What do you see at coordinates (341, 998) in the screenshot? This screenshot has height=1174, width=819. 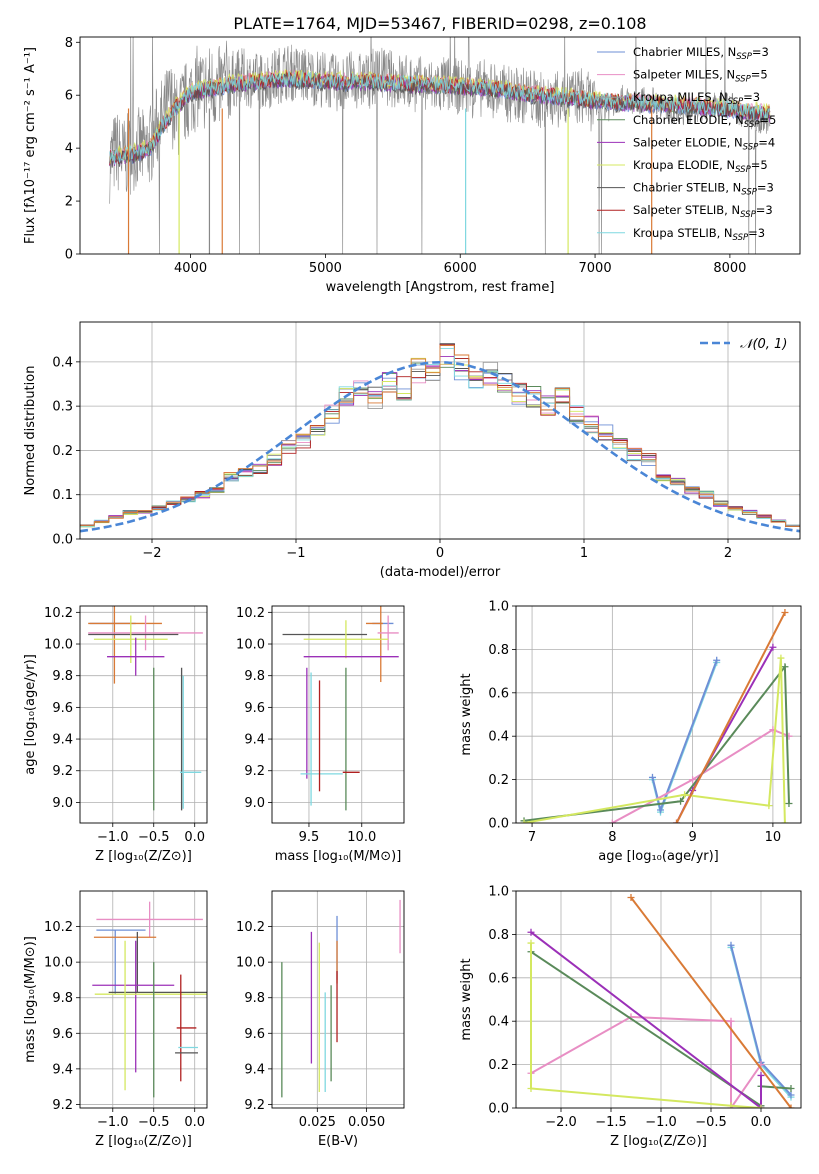 I see `mass_vs_ebv-errorbars` at bounding box center [341, 998].